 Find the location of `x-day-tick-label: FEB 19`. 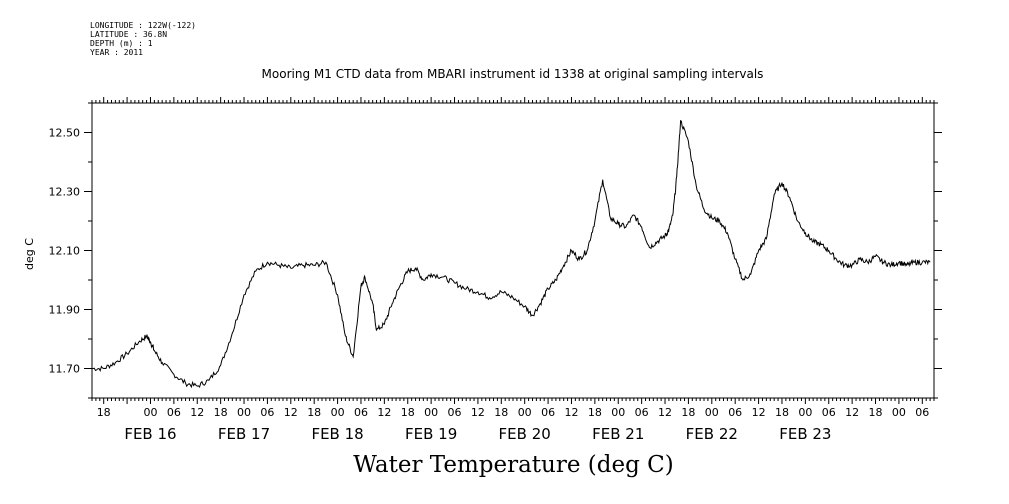

x-day-tick-label: FEB 19 is located at coordinates (431, 434).